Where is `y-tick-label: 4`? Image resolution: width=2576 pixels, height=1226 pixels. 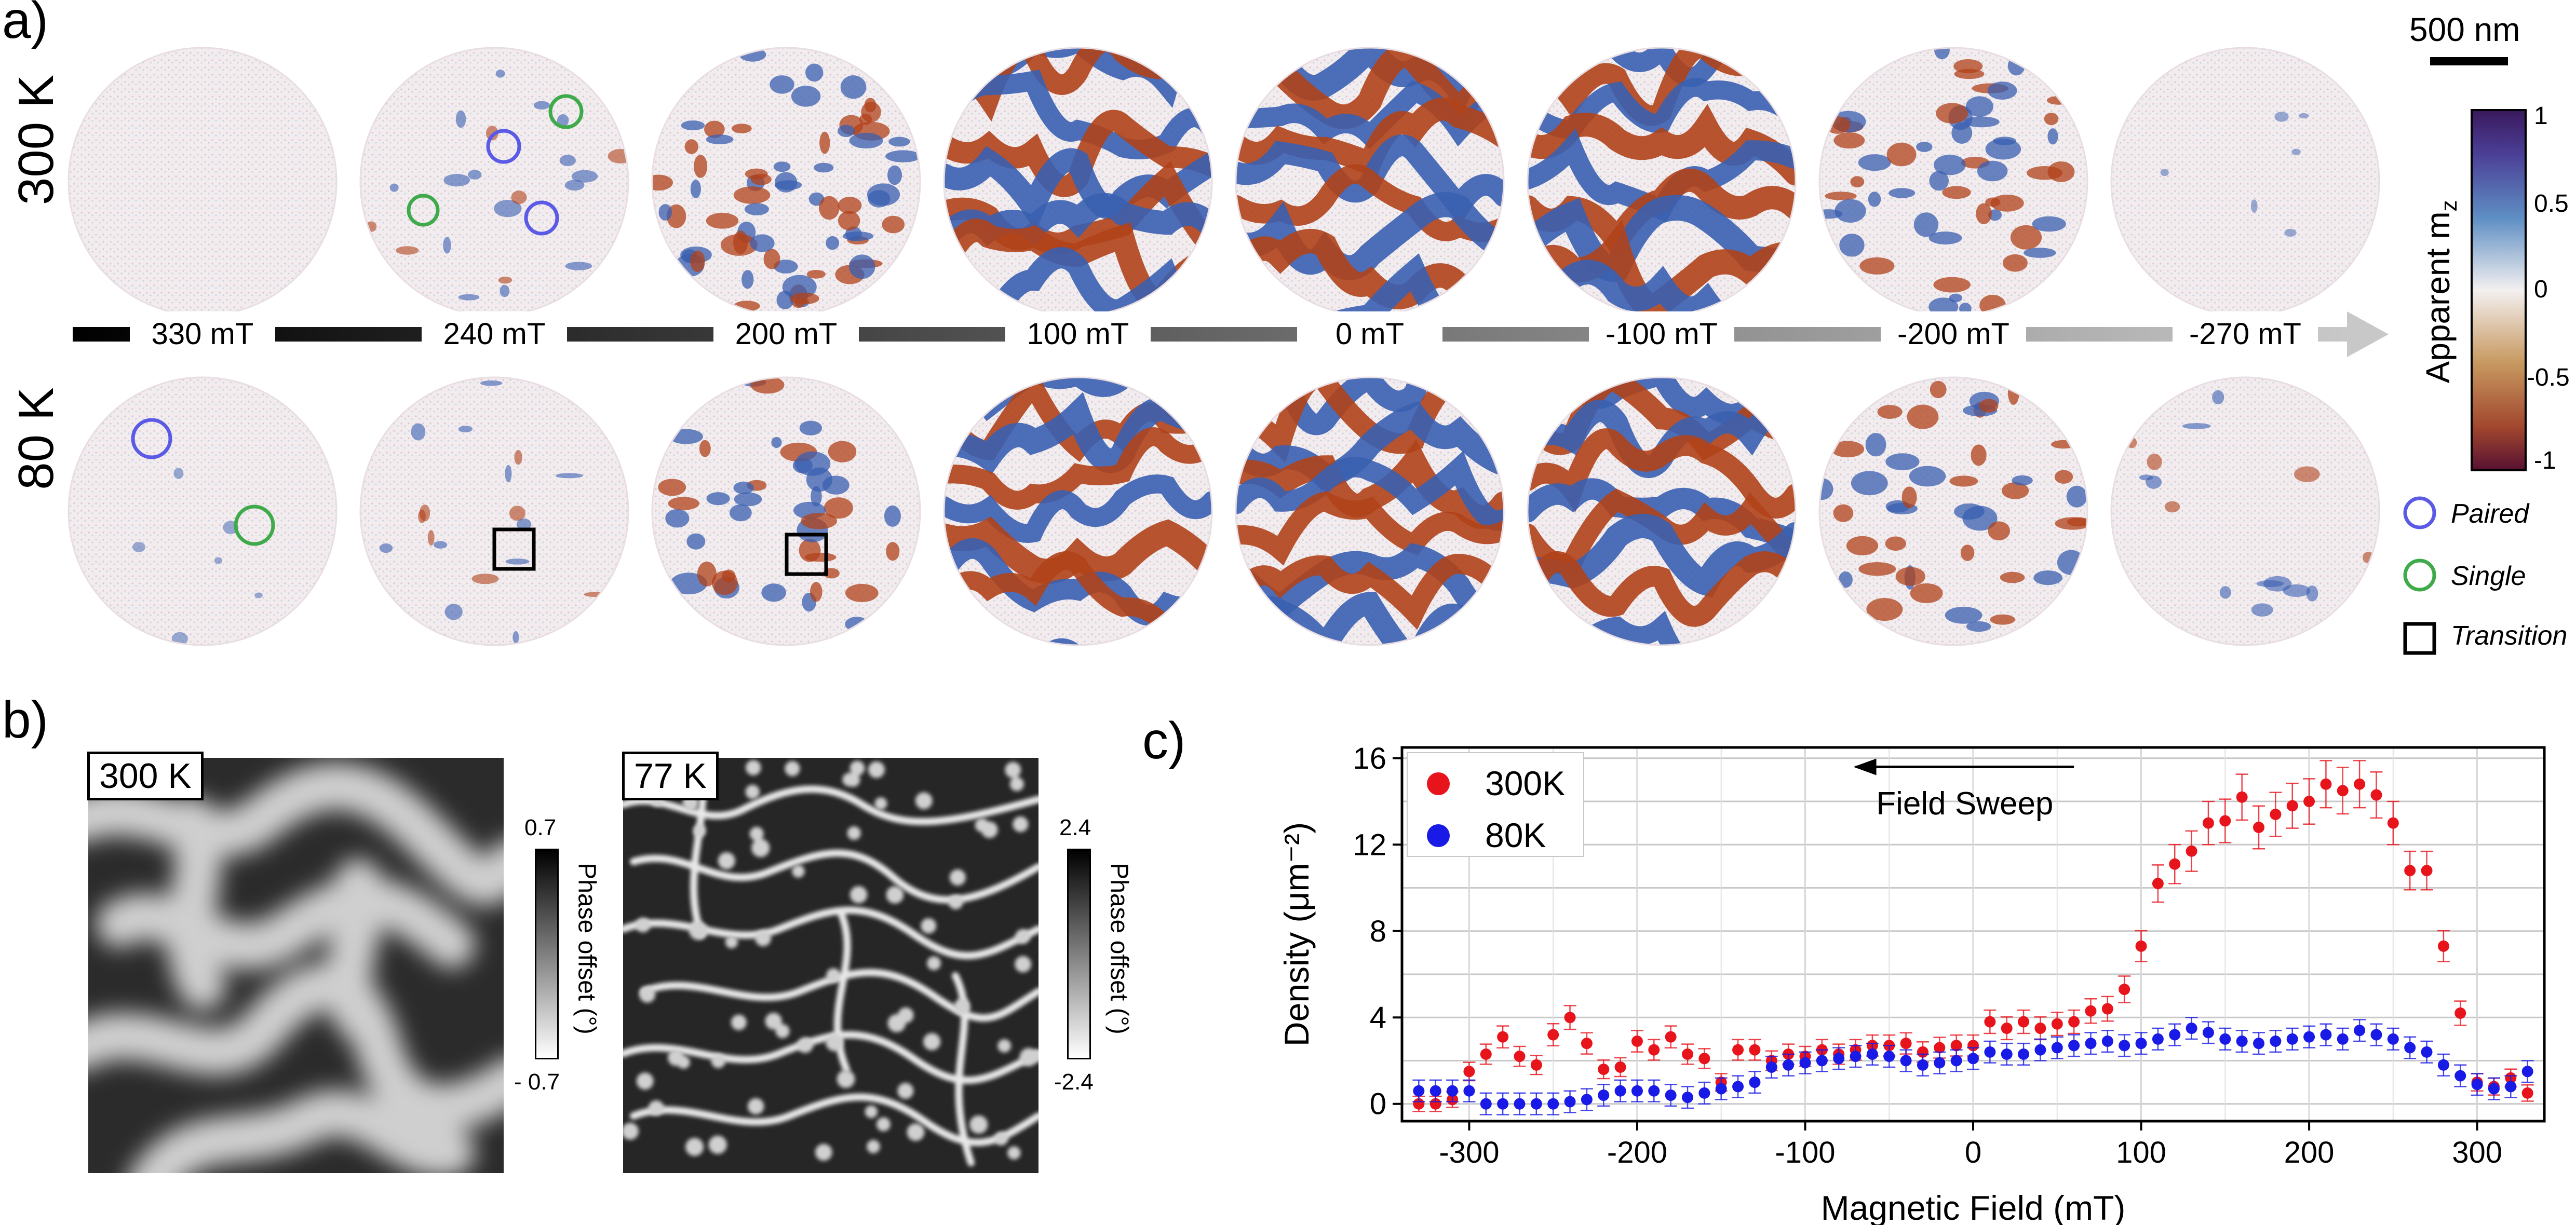 y-tick-label: 4 is located at coordinates (1378, 1017).